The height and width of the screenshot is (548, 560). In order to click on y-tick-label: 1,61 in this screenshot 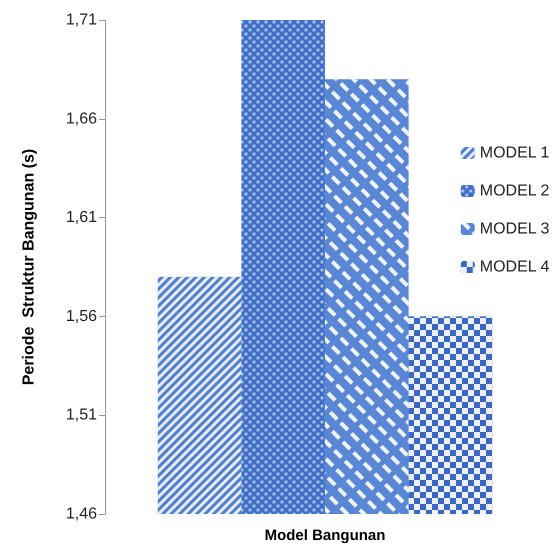, I will do `click(82, 217)`.